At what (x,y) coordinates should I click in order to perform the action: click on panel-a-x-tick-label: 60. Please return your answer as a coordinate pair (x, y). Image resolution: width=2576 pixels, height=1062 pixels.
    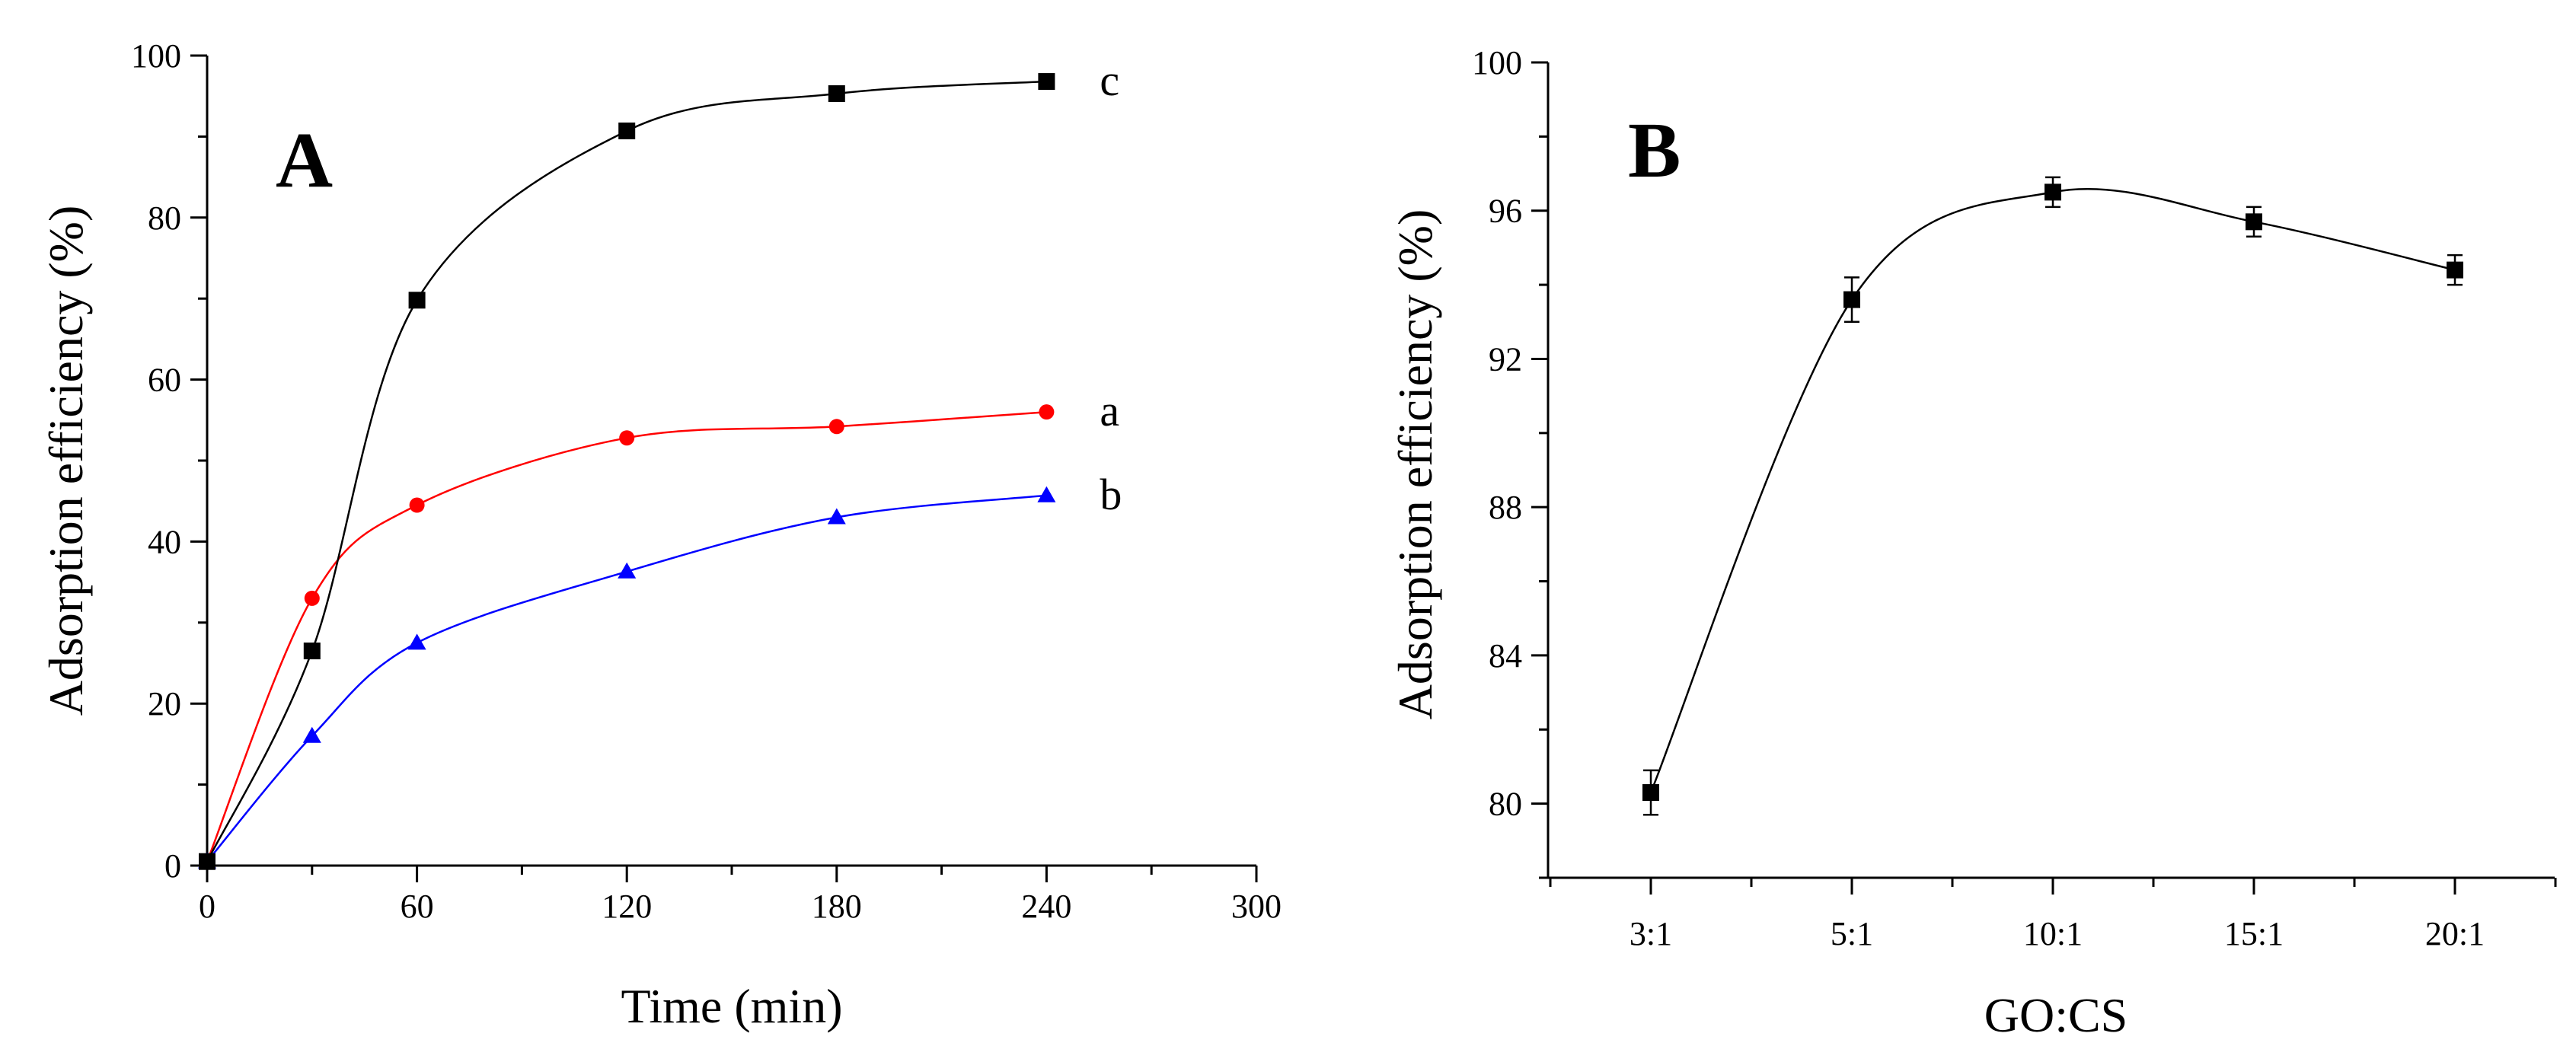
    Looking at the image, I should click on (417, 906).